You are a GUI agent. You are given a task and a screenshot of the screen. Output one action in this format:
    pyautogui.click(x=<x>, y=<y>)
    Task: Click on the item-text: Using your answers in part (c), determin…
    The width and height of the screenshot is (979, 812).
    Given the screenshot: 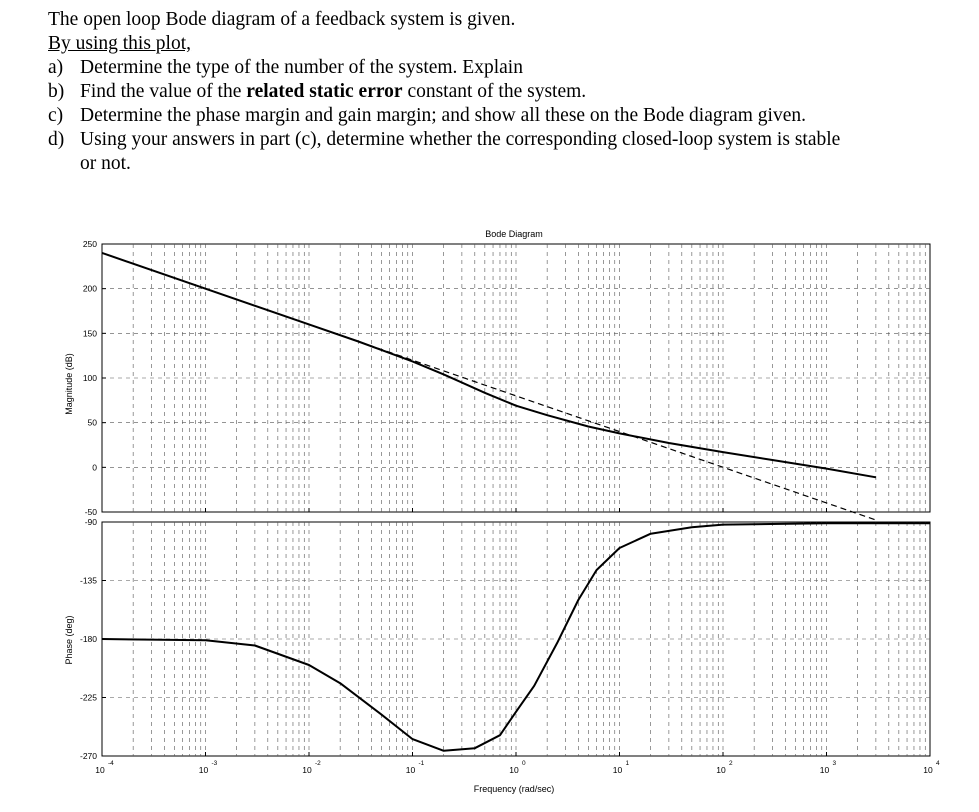 What is the action you would take?
    pyautogui.click(x=460, y=140)
    